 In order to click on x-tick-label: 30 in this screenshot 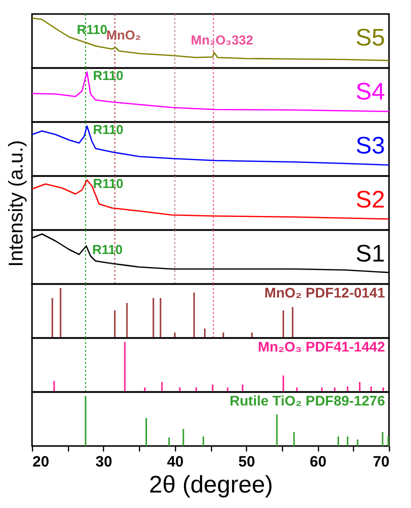, I will do `click(104, 462)`.